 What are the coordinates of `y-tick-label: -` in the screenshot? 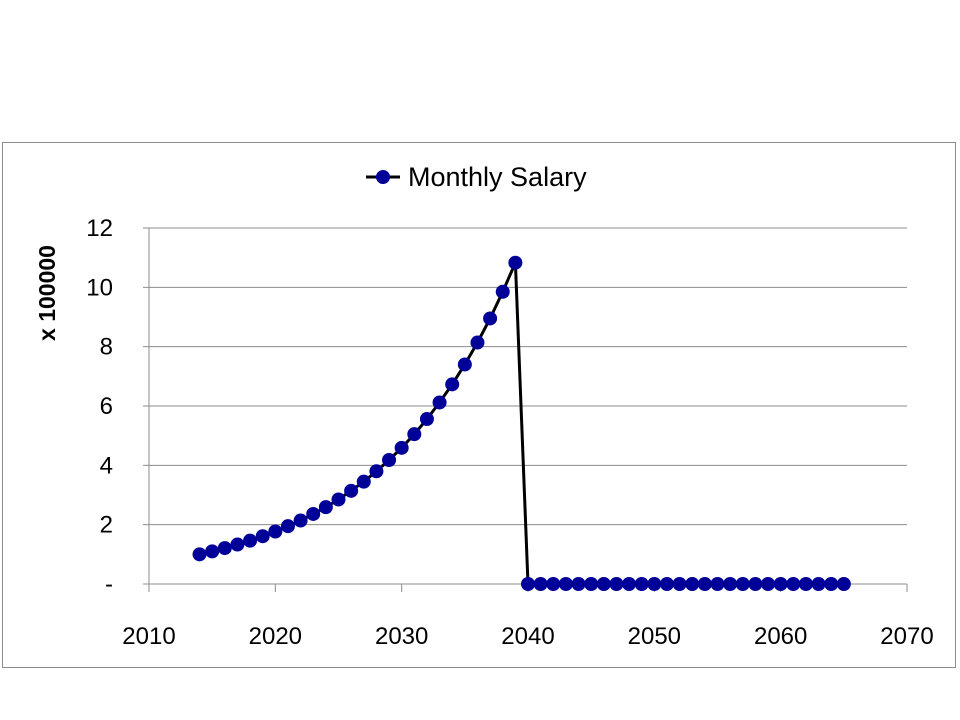 It's located at (109, 584).